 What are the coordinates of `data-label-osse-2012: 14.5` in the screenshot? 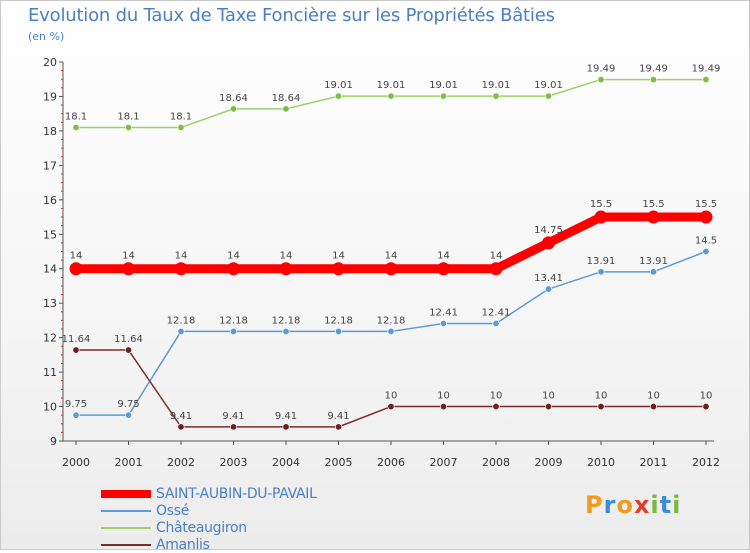 It's located at (706, 241).